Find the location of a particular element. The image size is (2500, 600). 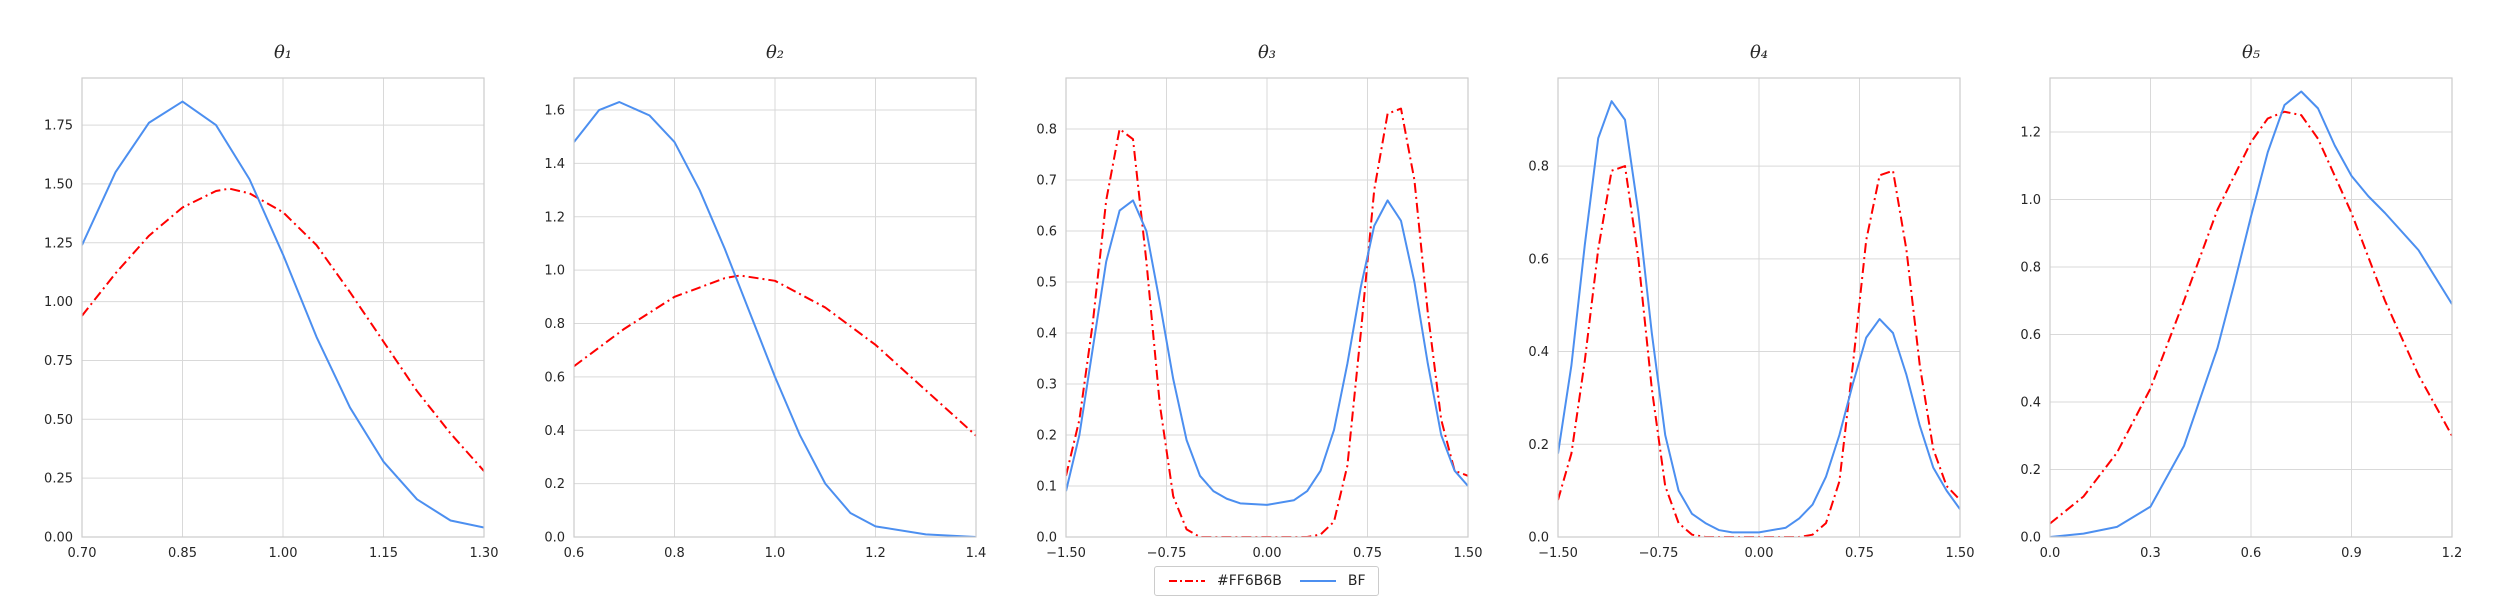

y-tick-label: 1.75 is located at coordinates (58, 126).